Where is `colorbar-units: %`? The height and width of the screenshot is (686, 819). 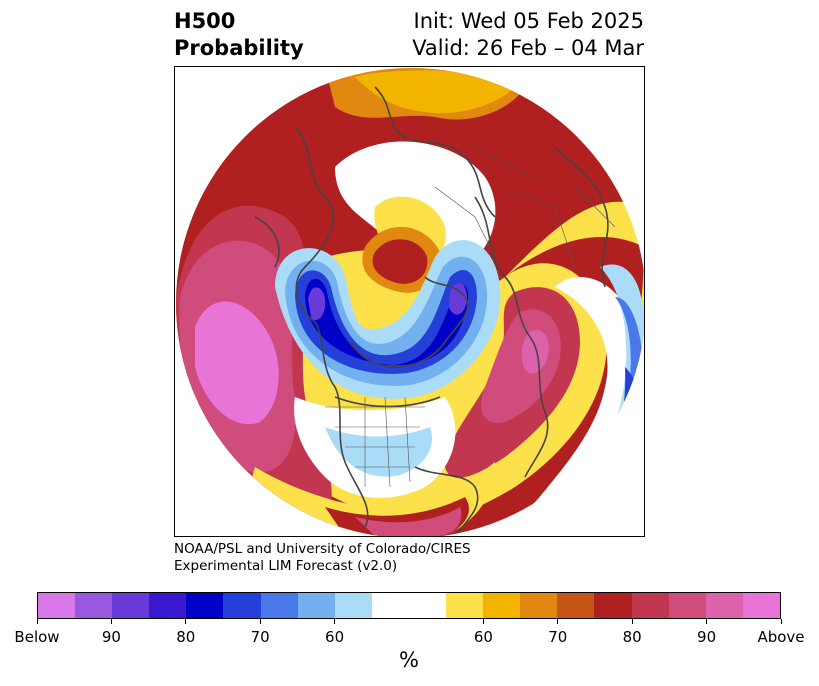 colorbar-units: % is located at coordinates (409, 660).